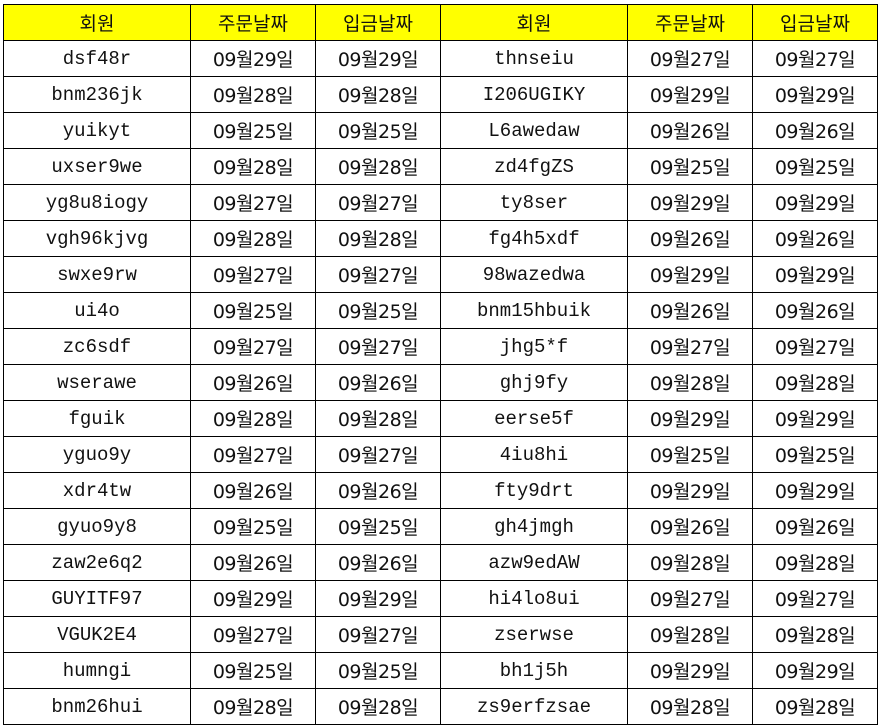 The image size is (883, 727). Describe the element at coordinates (97, 94) in the screenshot. I see `member-cell: bnm236jk` at that location.